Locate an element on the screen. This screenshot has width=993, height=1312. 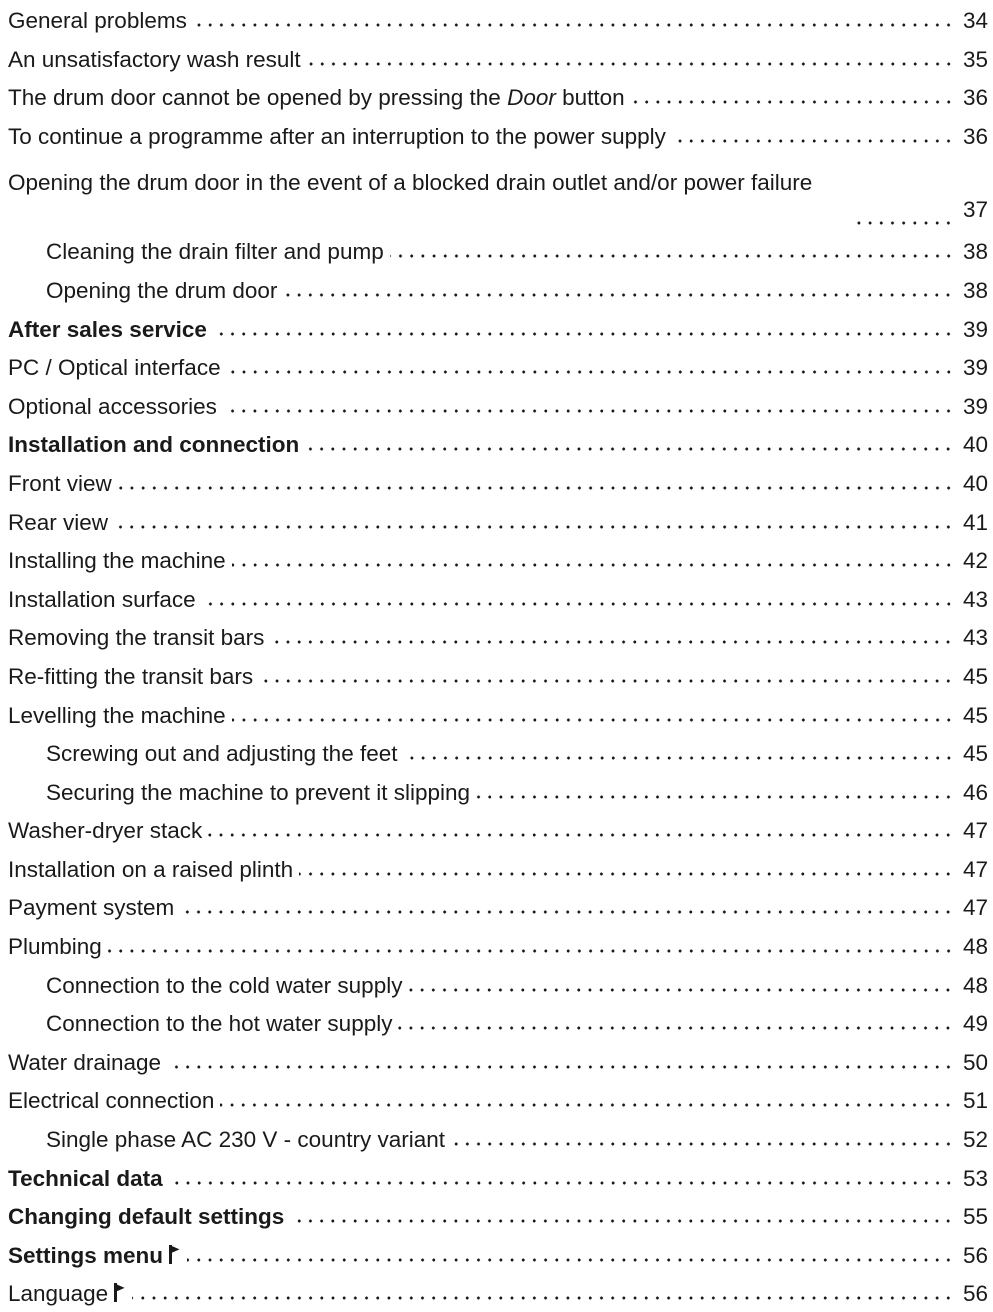
toc-entry-title: Re-fitting the transit bars is located at coordinates (131, 676).